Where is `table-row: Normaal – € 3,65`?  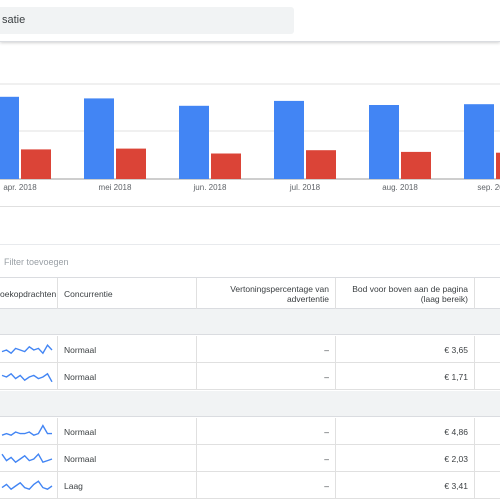
table-row: Normaal – € 3,65 is located at coordinates (250, 349).